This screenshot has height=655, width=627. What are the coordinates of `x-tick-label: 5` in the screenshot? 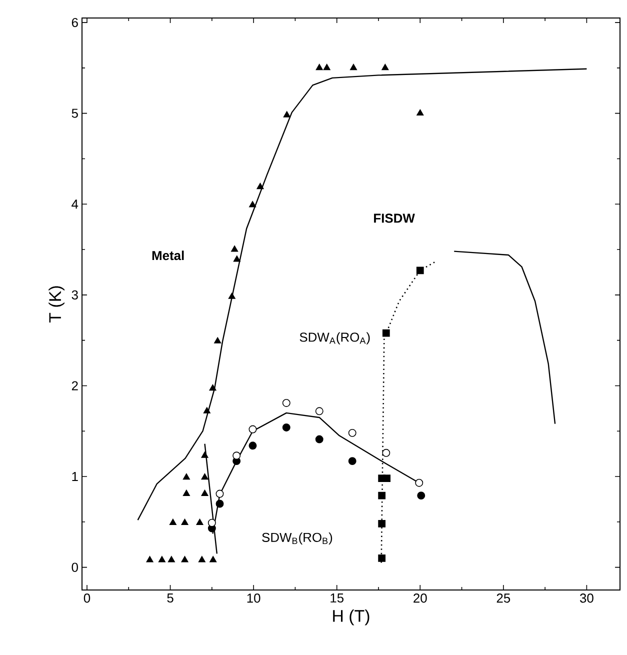 It's located at (170, 598).